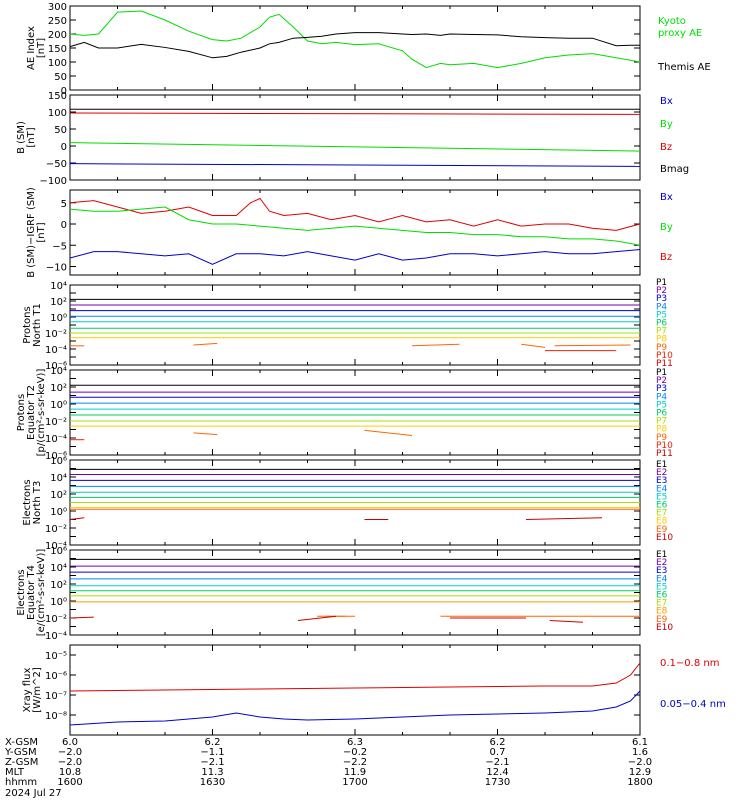  I want to click on electrons-t3-legend-e6: E6, so click(662, 506).